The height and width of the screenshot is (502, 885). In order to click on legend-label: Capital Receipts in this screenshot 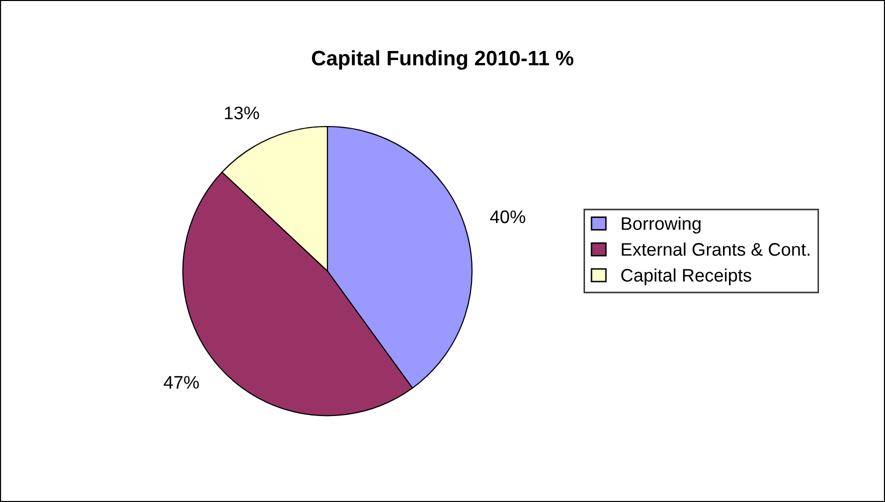, I will do `click(686, 277)`.